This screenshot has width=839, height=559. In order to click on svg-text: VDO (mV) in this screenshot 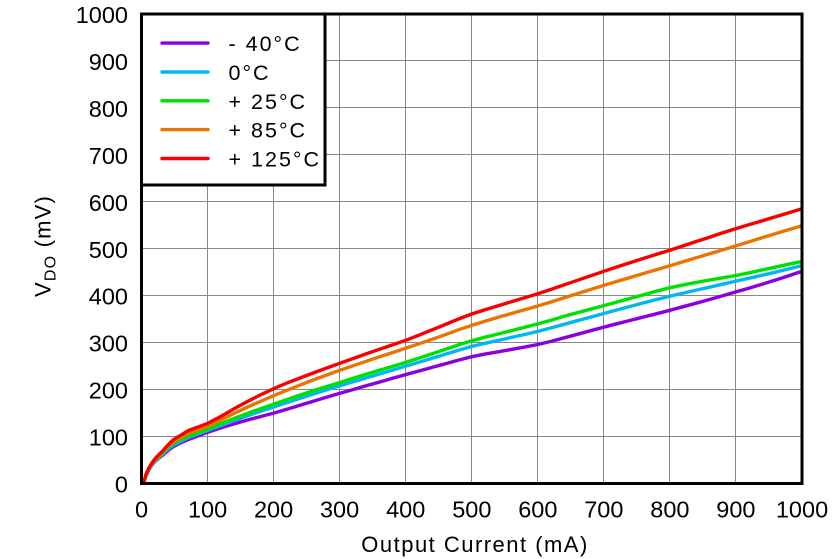, I will do `click(45, 246)`.